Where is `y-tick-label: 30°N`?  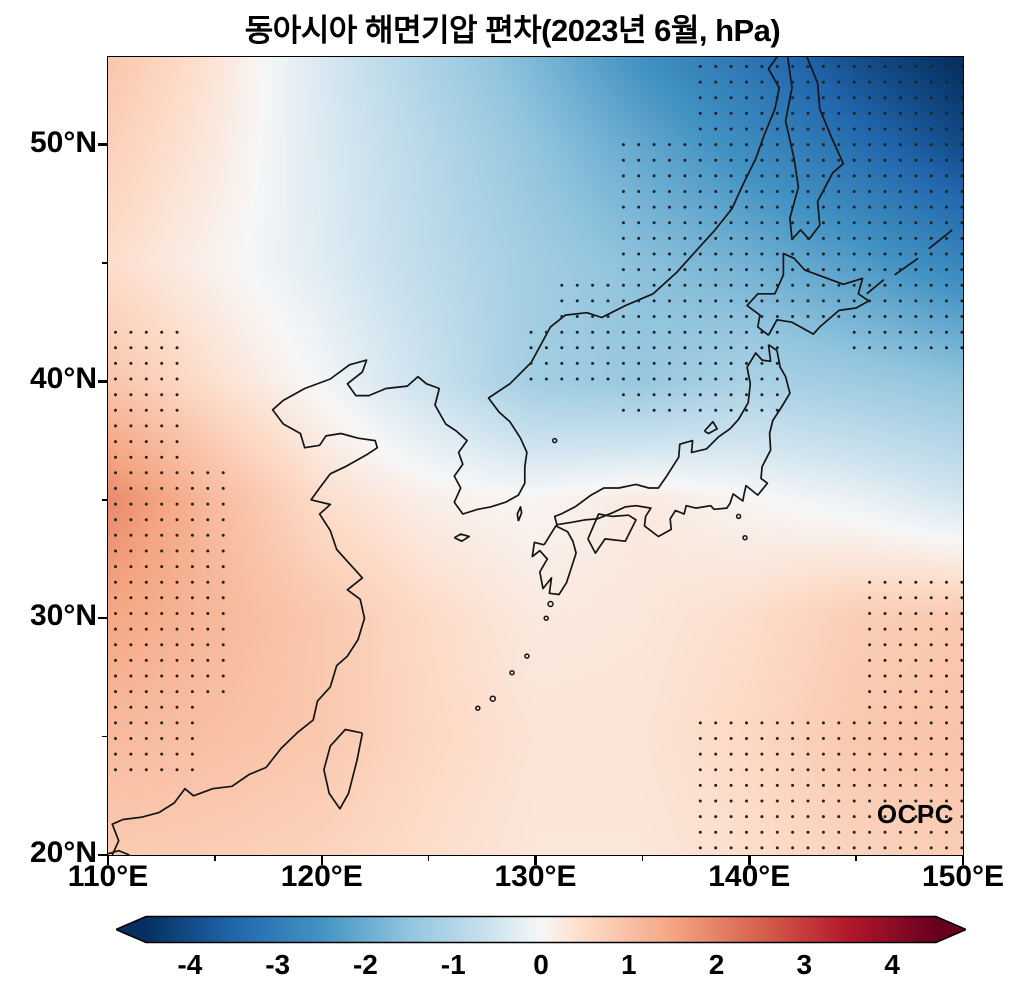 y-tick-label: 30°N is located at coordinates (63, 616).